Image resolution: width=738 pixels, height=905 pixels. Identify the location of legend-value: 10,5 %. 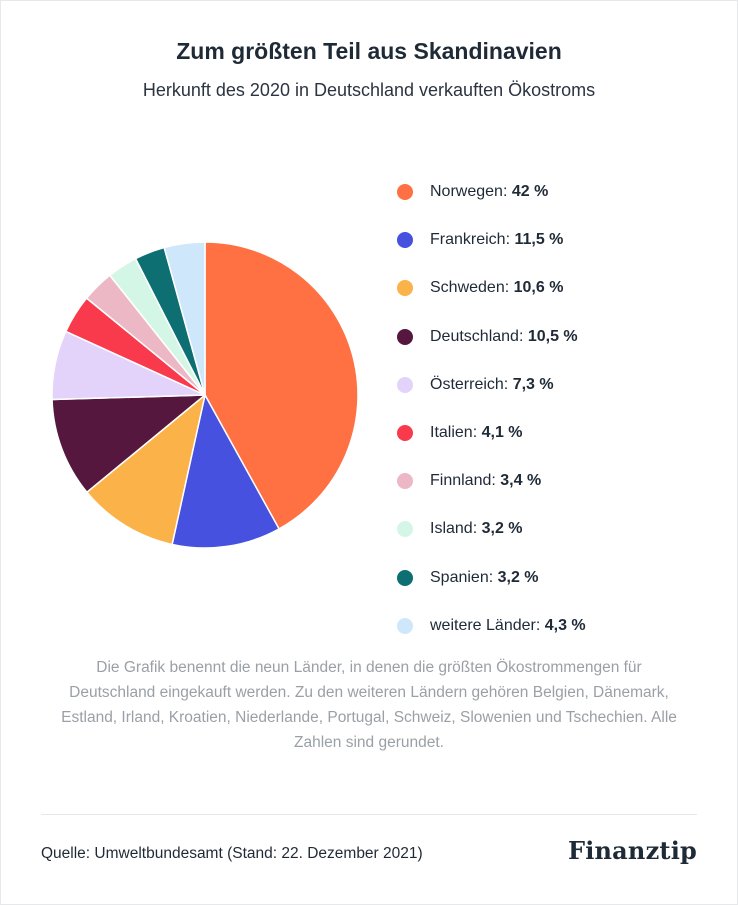
(552, 336).